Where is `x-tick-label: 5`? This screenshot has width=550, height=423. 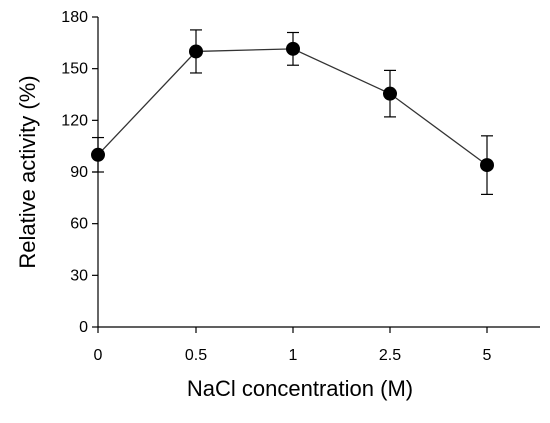 x-tick-label: 5 is located at coordinates (487, 355).